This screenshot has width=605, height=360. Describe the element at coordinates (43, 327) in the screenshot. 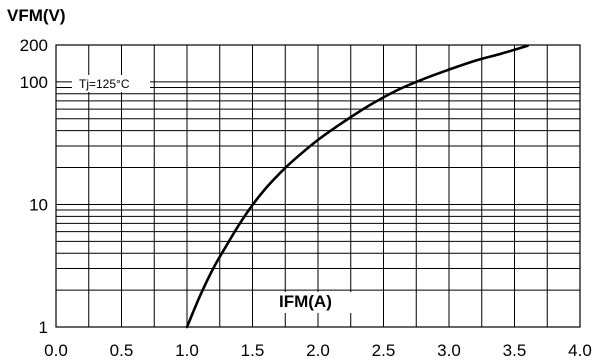

I see `y-tick-label: 1` at that location.